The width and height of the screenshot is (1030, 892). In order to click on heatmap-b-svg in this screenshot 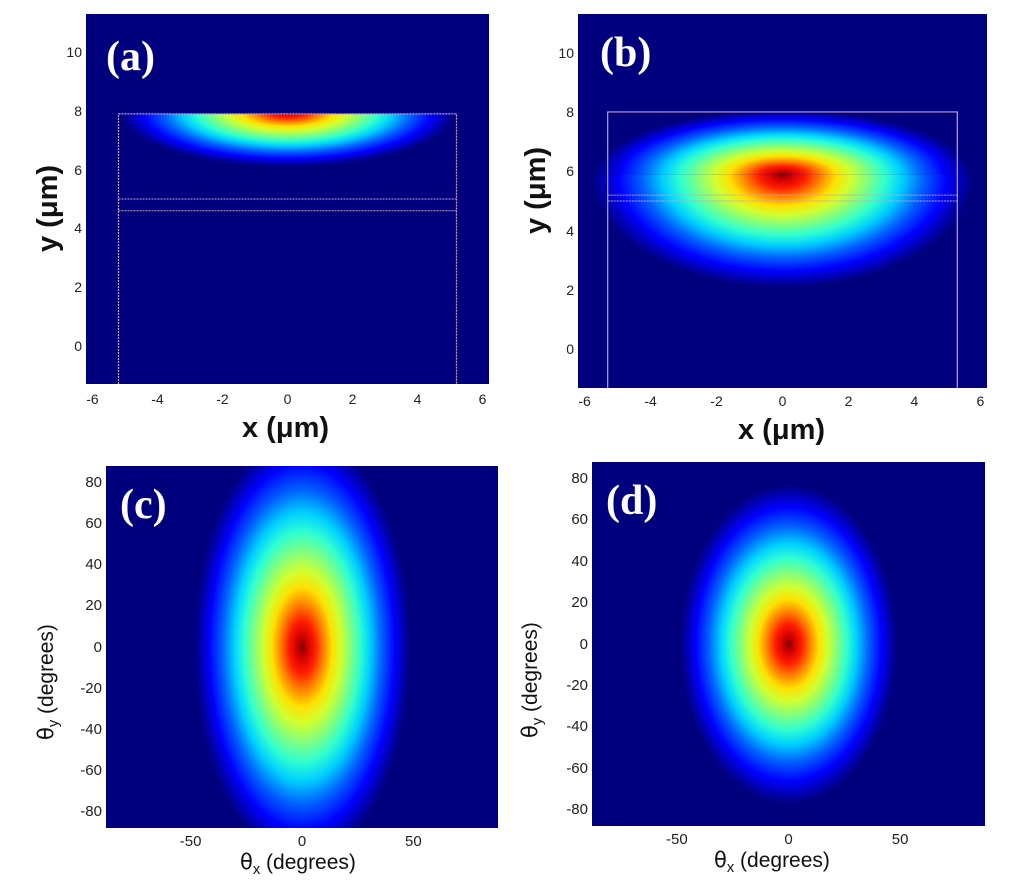, I will do `click(782, 249)`.